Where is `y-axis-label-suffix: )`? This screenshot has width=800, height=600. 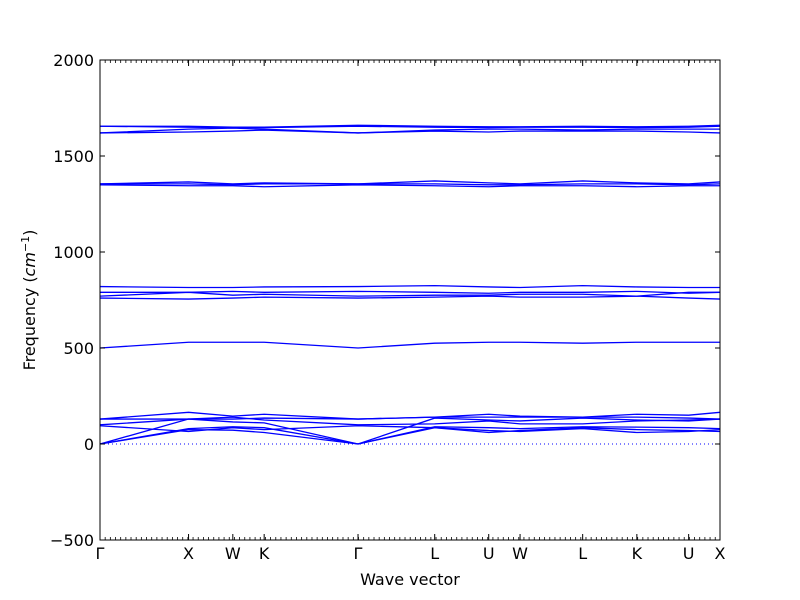 y-axis-label-suffix: ) is located at coordinates (29, 233).